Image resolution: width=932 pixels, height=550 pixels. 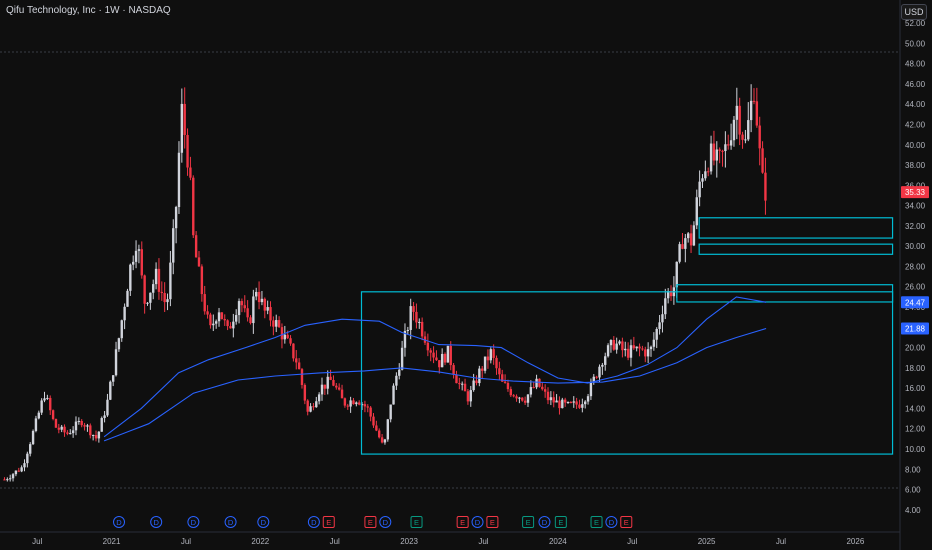 I want to click on ma1-price-badge, so click(x=915, y=302).